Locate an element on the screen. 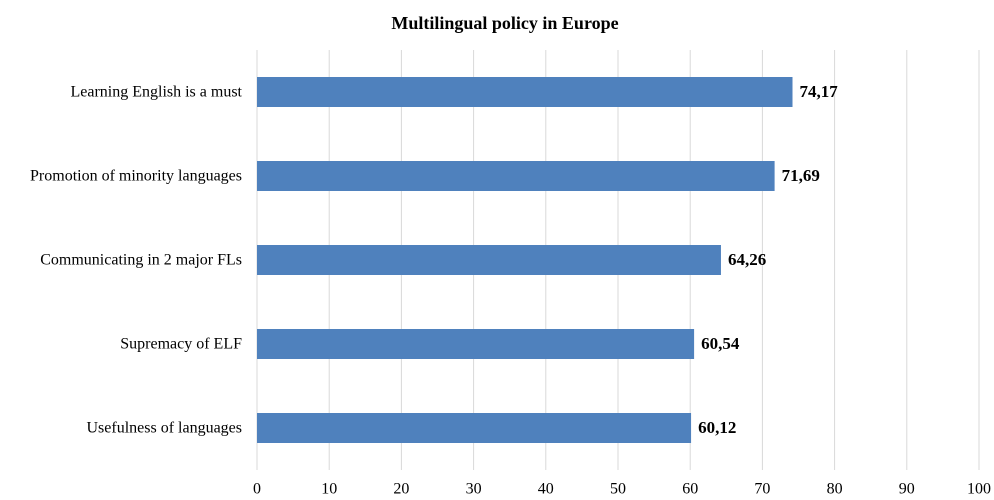 The width and height of the screenshot is (994, 500). x-tick-label: 70 is located at coordinates (762, 489).